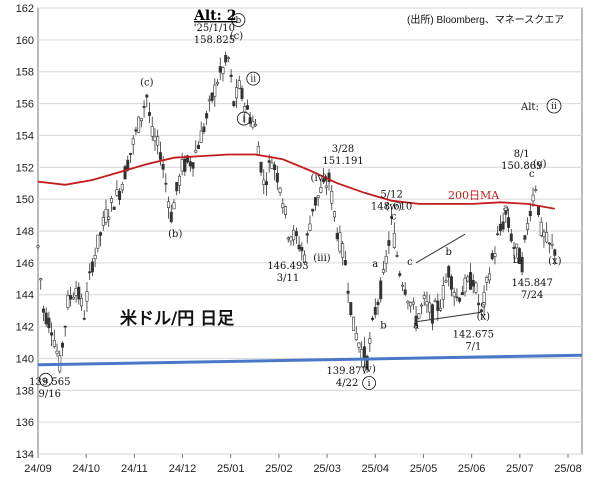  Describe the element at coordinates (134, 469) in the screenshot. I see `x-tick-label: 24/11` at that location.